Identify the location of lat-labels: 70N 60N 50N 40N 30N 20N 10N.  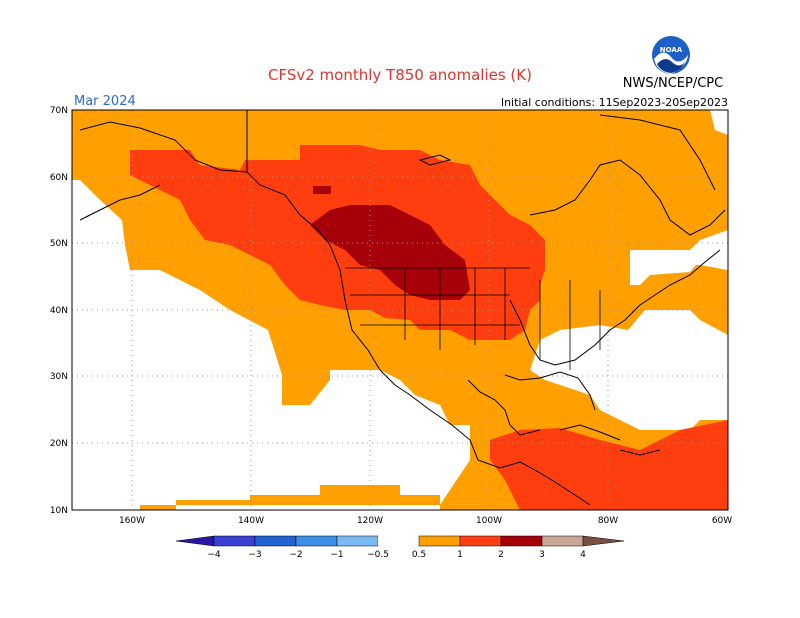
(59, 311).